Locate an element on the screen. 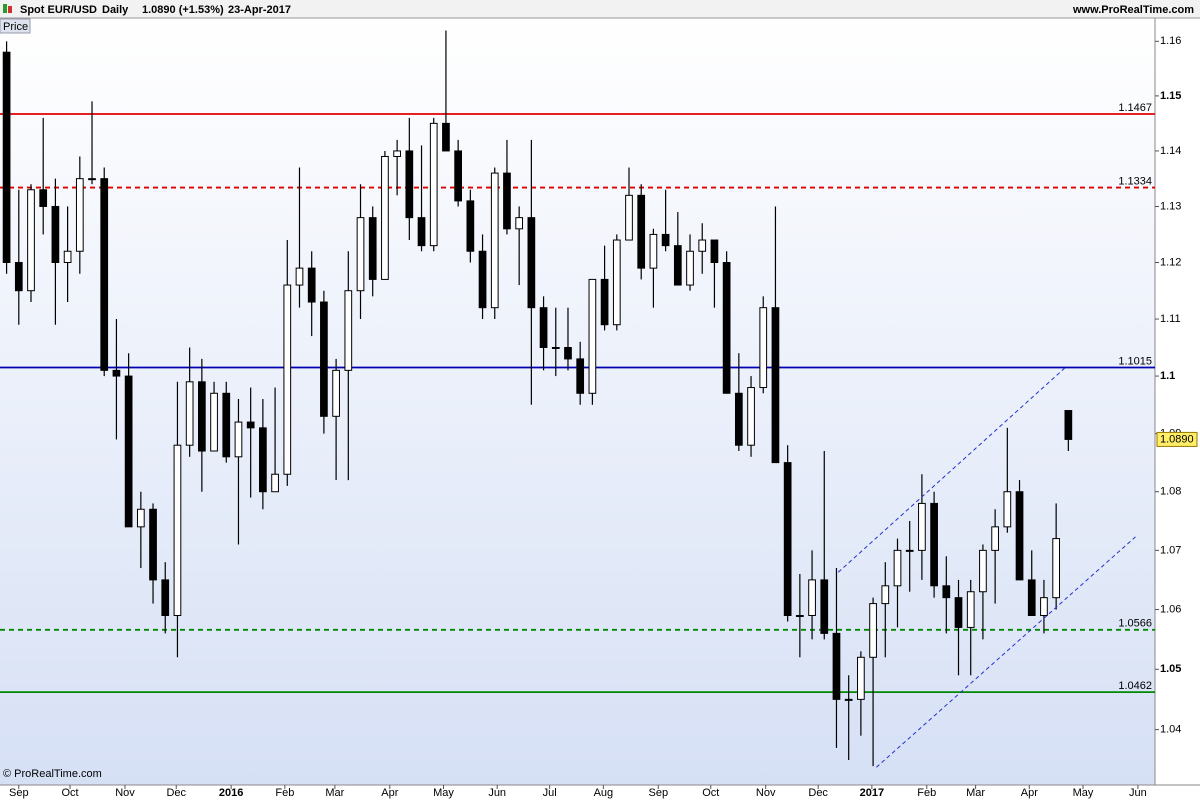 The width and height of the screenshot is (1200, 805). date: 23-Apr-2017 is located at coordinates (259, 10).